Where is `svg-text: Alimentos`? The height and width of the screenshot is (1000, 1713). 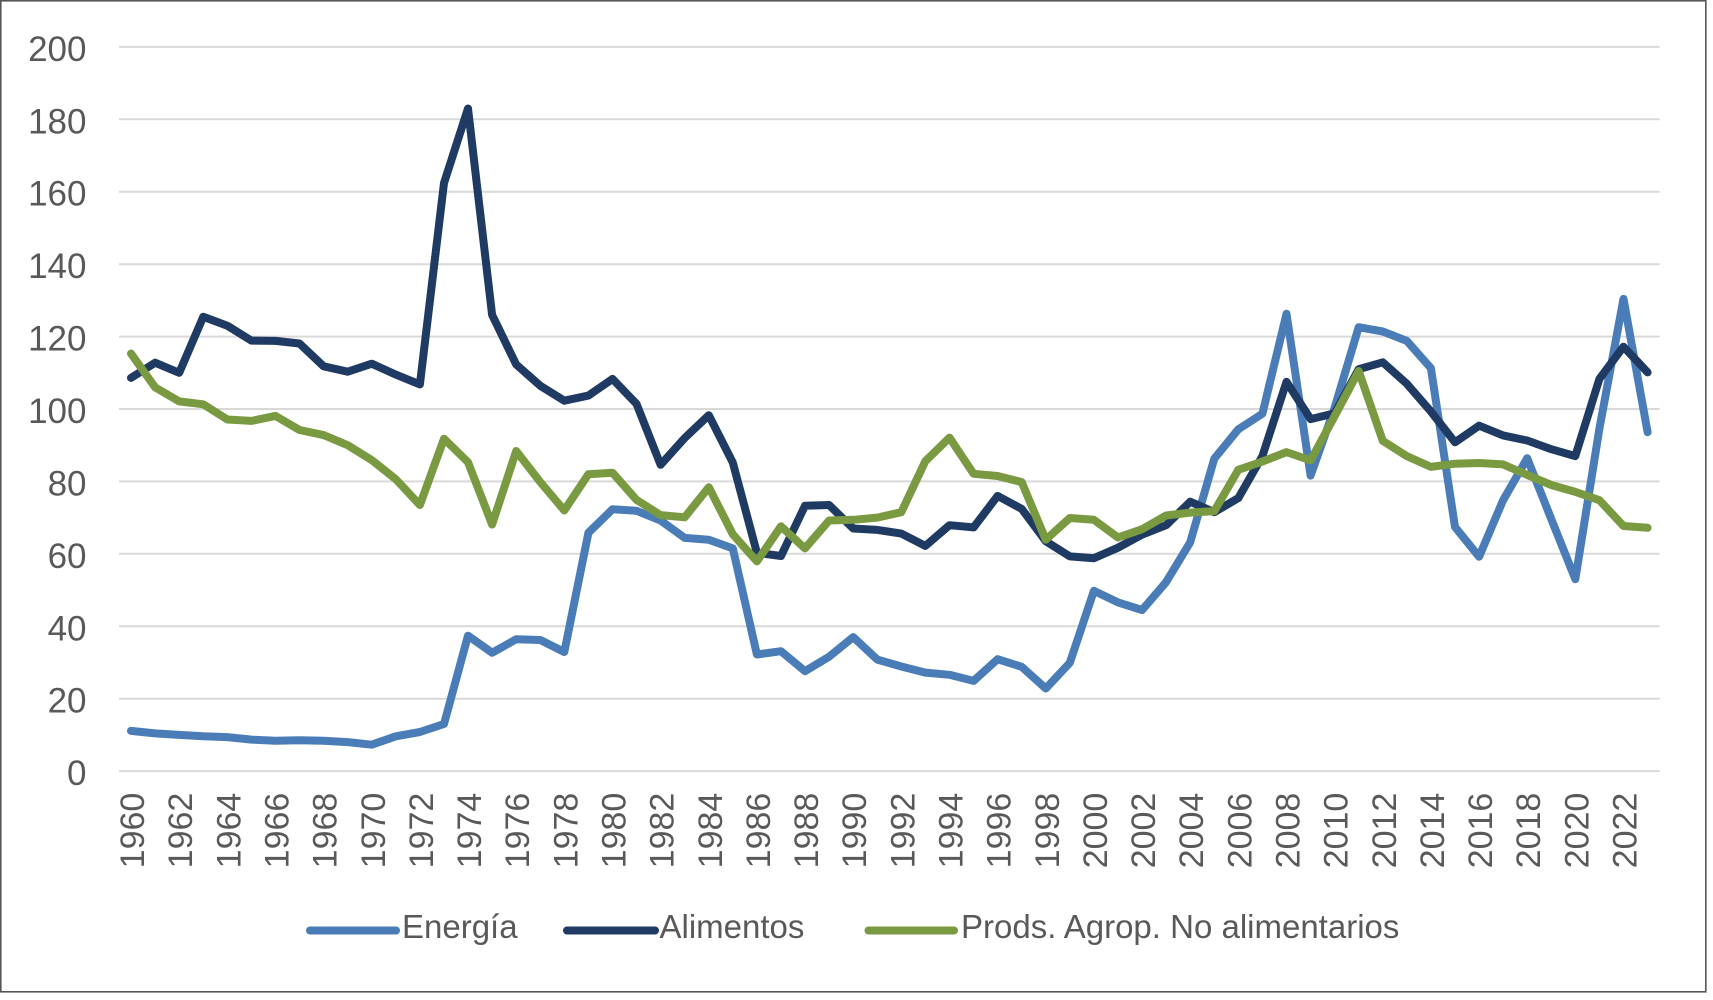
svg-text: Alimentos is located at coordinates (732, 926).